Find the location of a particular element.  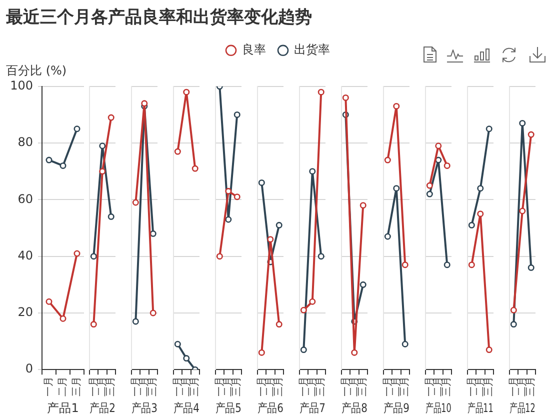

text: 最近三个月各产品良率和出货率变化趋势 is located at coordinates (158, 18).